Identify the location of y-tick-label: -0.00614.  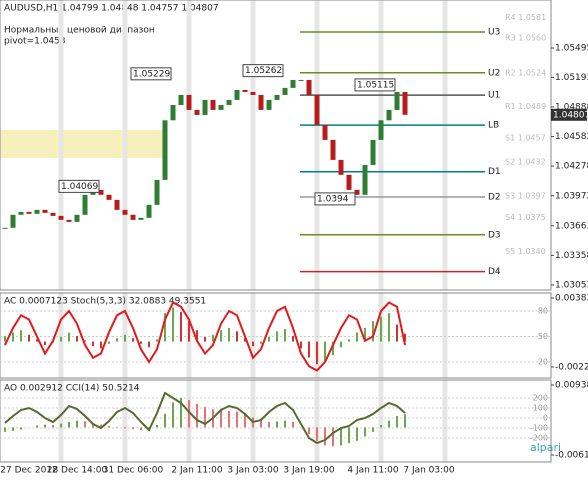
(571, 456).